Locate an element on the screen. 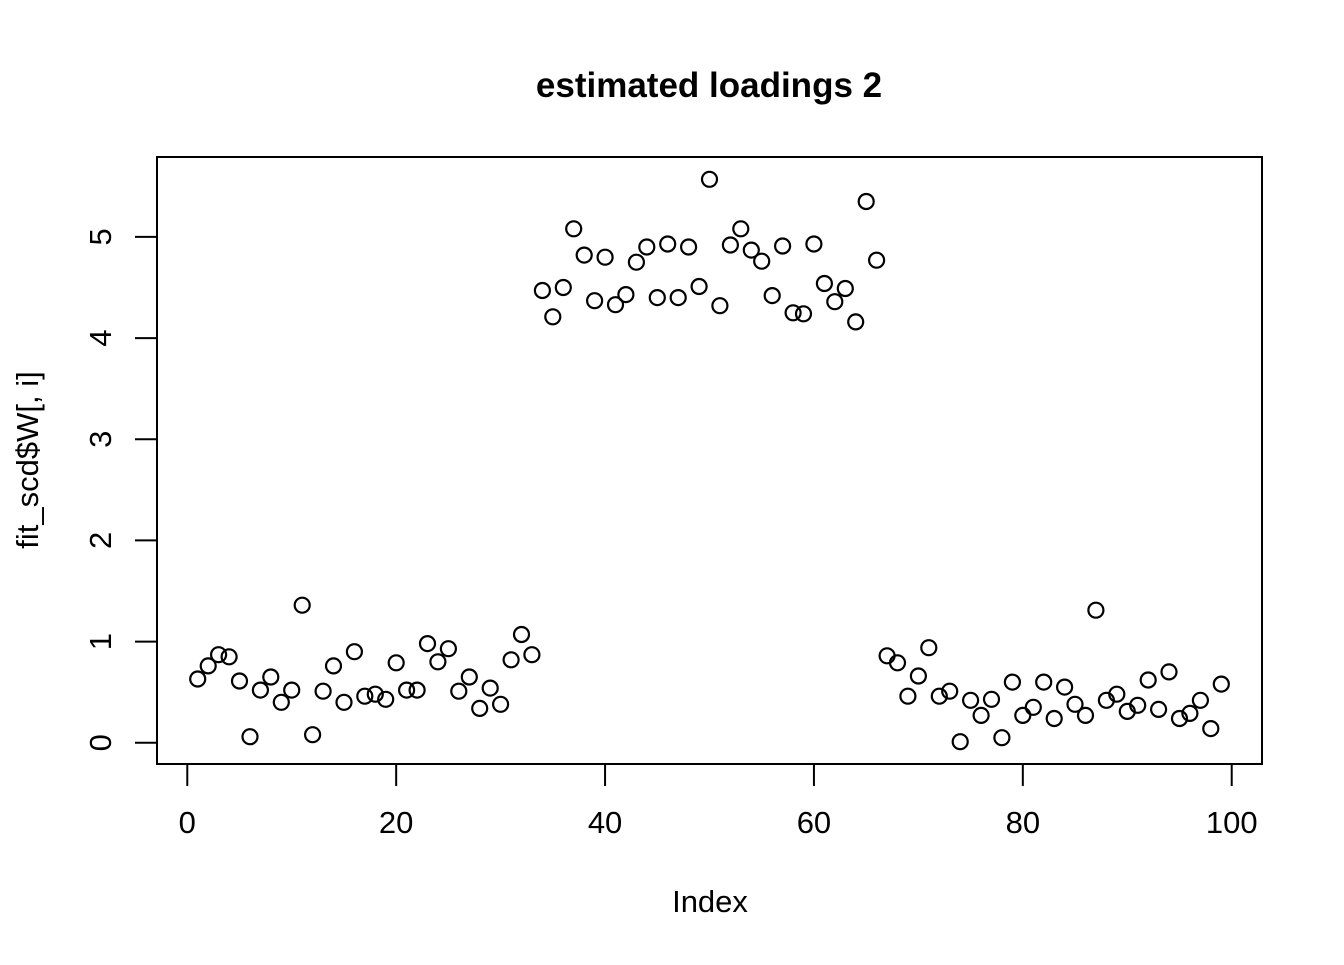 This screenshot has height=965, width=1344. plot-title: estimated loadings 2 is located at coordinates (709, 85).